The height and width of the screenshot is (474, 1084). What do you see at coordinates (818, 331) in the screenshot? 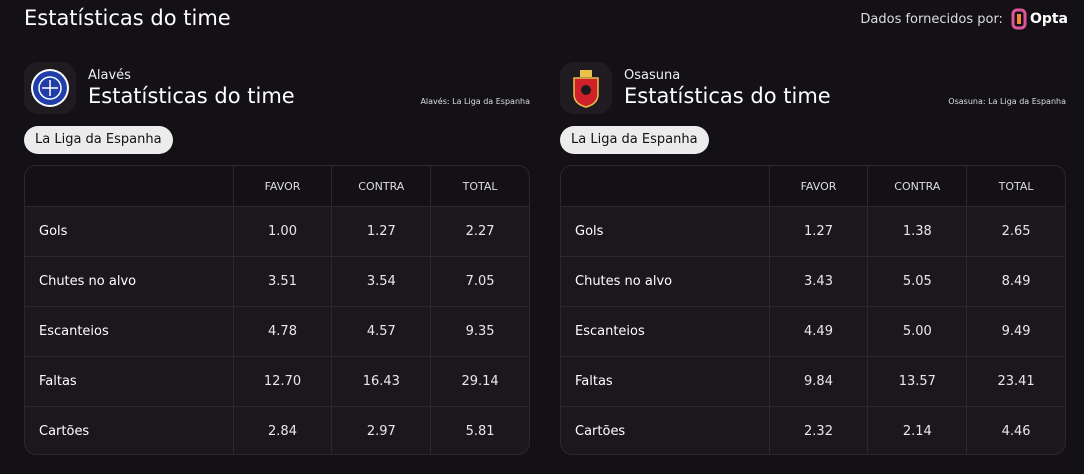
I see `stat-value: 4.49` at bounding box center [818, 331].